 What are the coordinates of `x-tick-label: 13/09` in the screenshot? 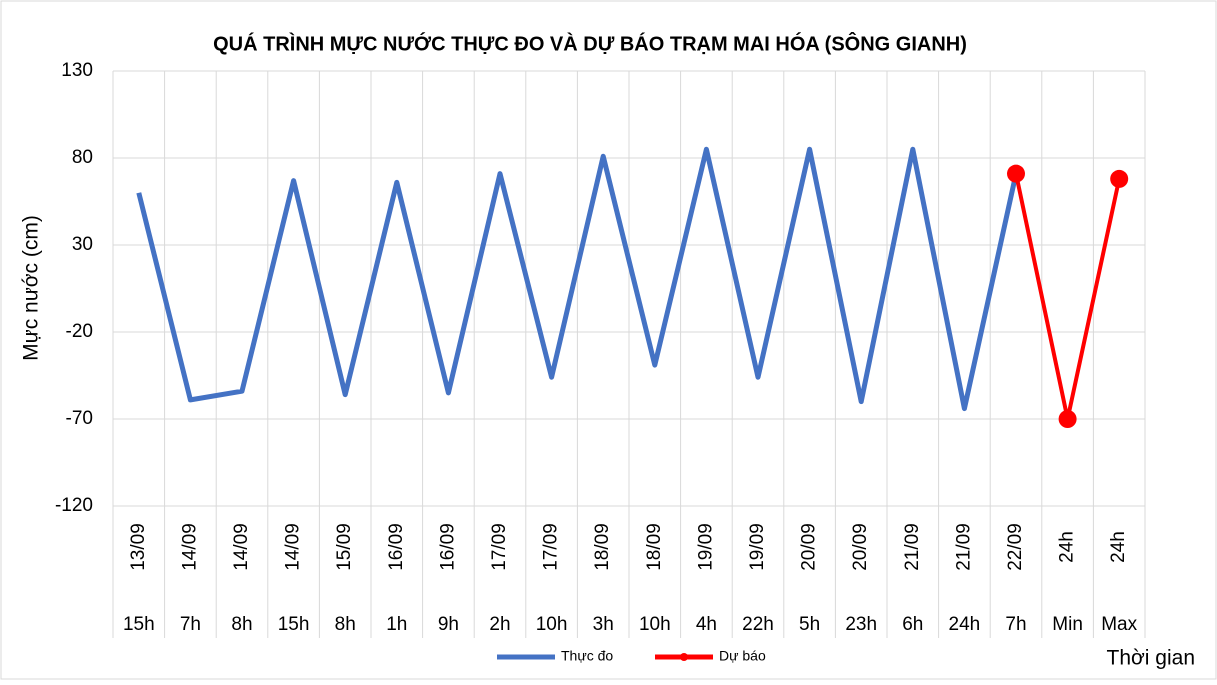 It's located at (138, 547).